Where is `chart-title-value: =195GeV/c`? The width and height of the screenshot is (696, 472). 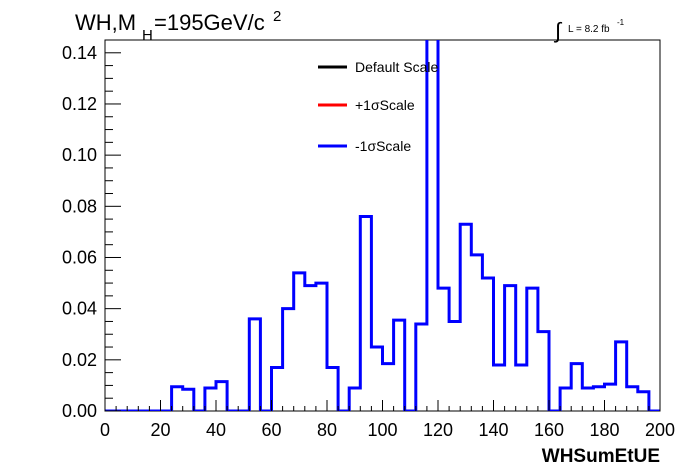
chart-title-value: =195GeV/c is located at coordinates (209, 22).